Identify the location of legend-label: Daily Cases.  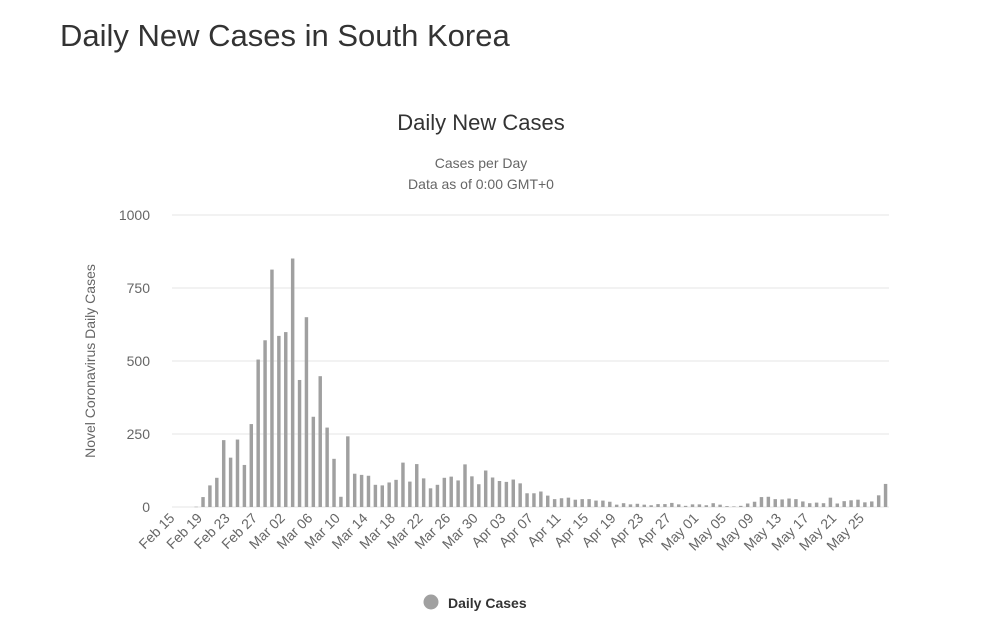
(487, 603).